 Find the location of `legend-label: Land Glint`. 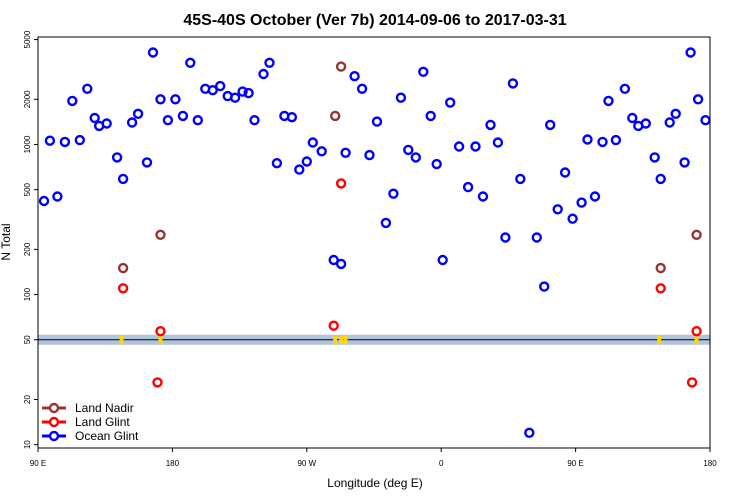

legend-label: Land Glint is located at coordinates (102, 422).